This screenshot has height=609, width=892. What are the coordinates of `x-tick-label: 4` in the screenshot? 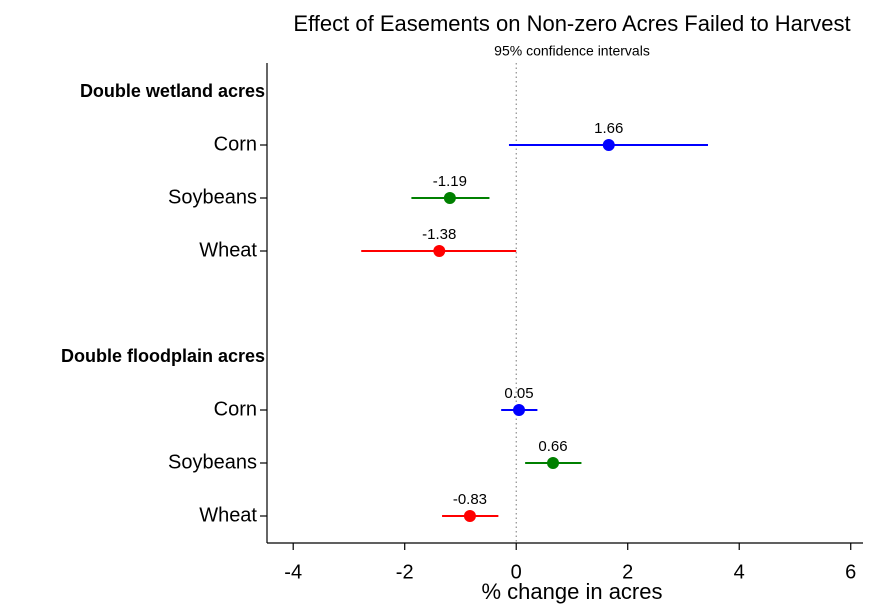 It's located at (739, 572).